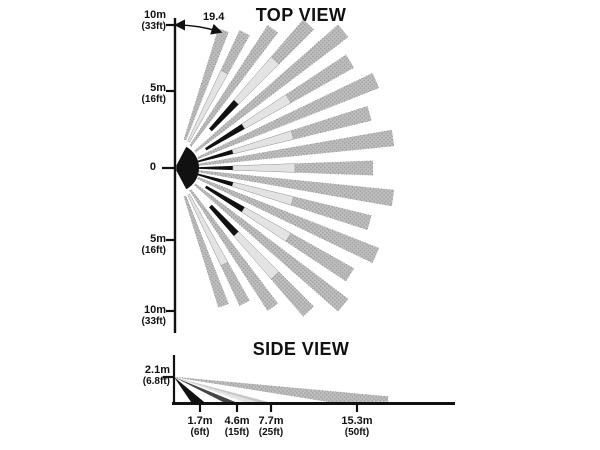 The height and width of the screenshot is (450, 600). I want to click on height-label-meters: 2.1m, so click(157, 370).